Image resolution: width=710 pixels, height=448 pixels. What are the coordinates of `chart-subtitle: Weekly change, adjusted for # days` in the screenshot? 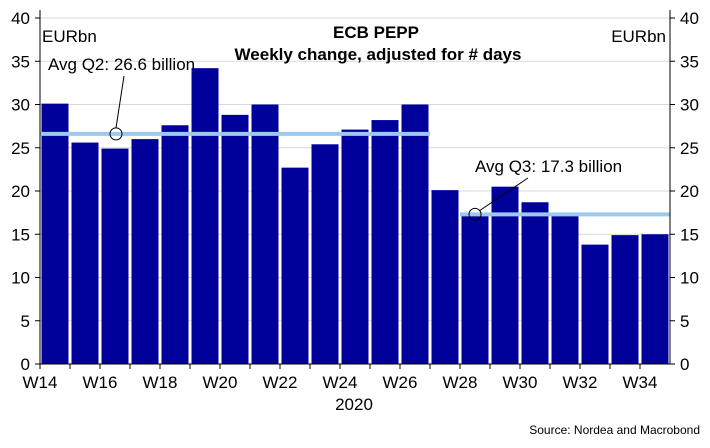 It's located at (378, 54).